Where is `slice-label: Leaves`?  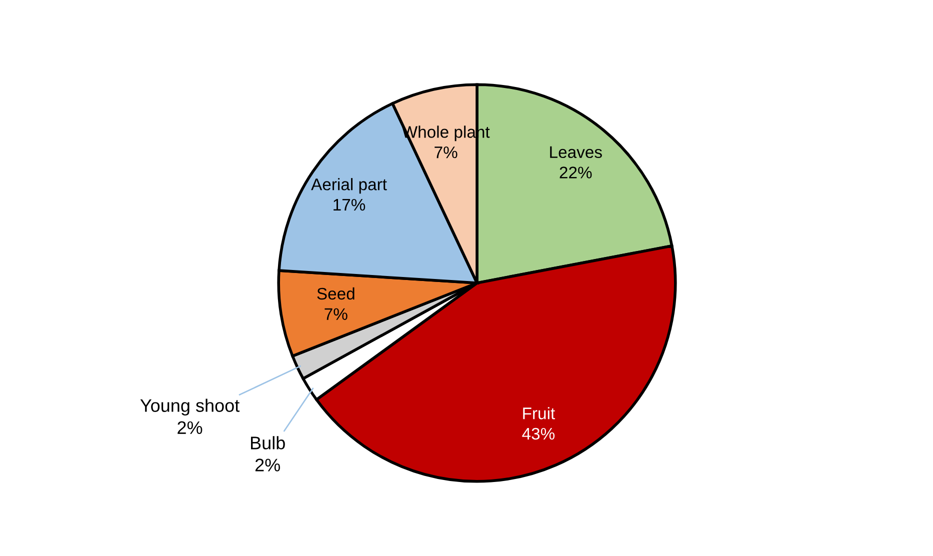 slice-label: Leaves is located at coordinates (576, 152).